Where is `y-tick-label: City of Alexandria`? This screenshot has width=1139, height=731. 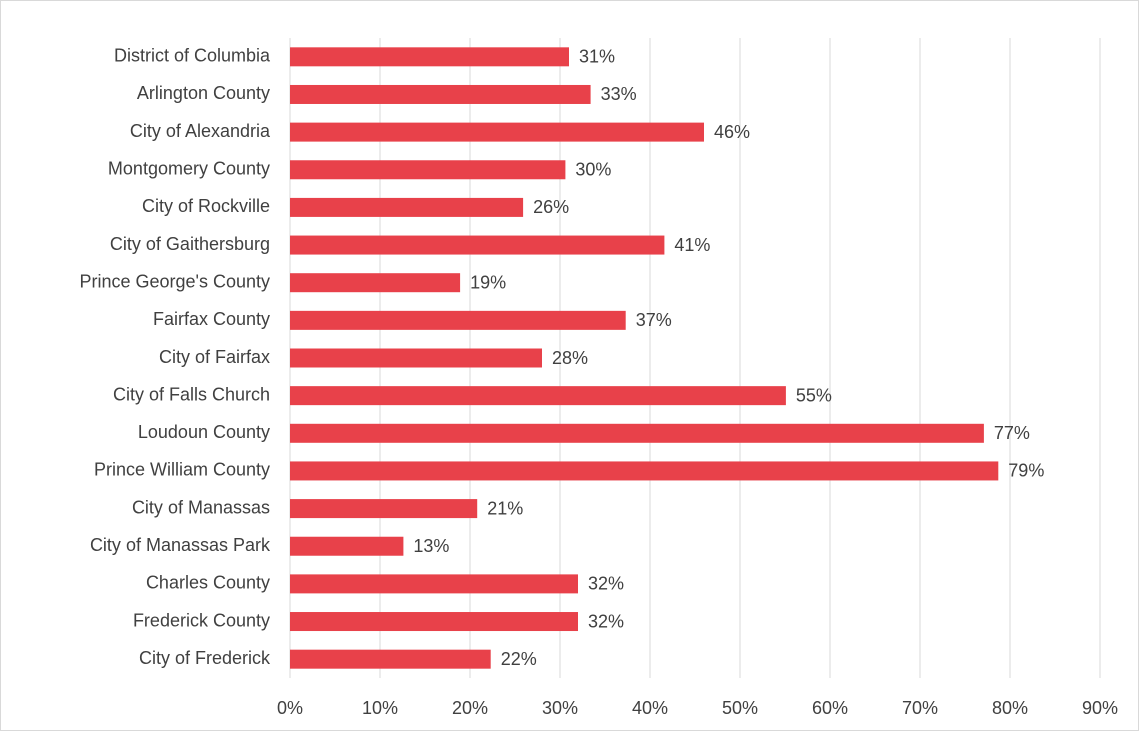
y-tick-label: City of Alexandria is located at coordinates (200, 131).